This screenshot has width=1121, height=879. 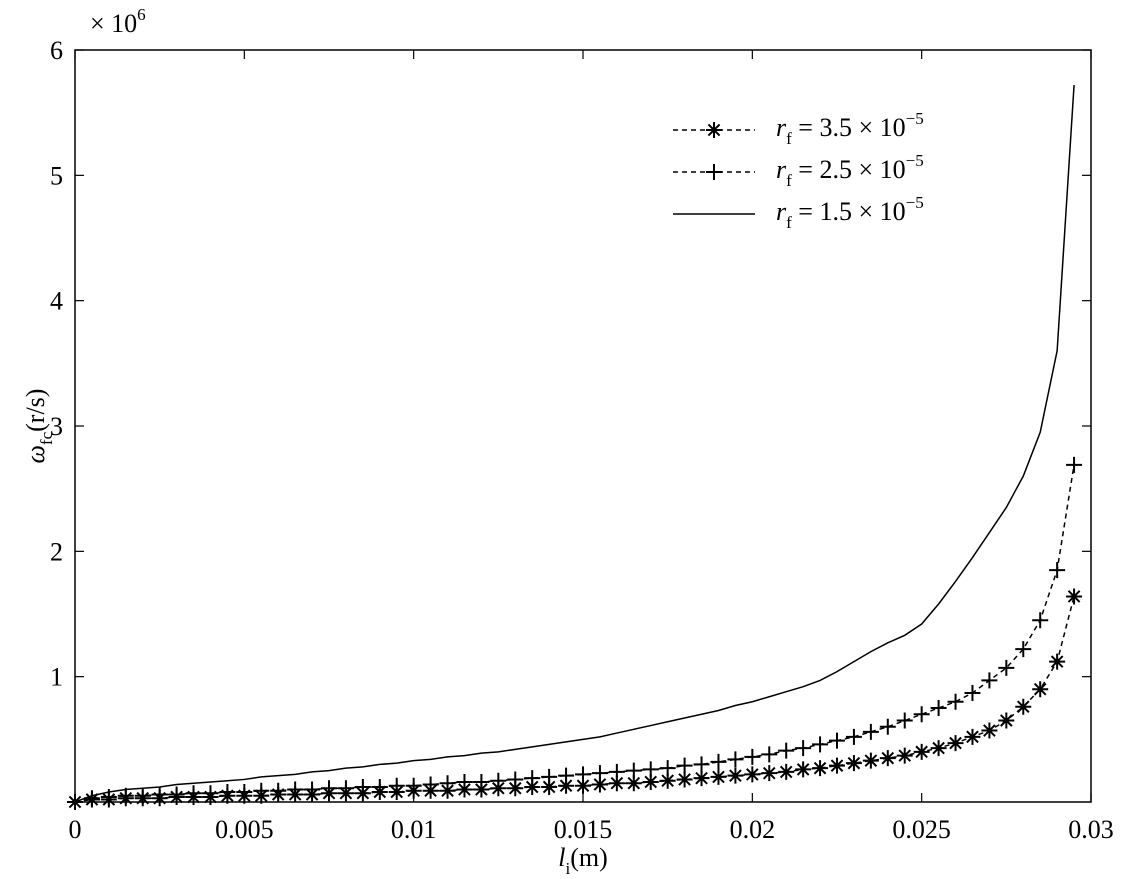 What do you see at coordinates (583, 829) in the screenshot?
I see `x-tick-label: 0.015` at bounding box center [583, 829].